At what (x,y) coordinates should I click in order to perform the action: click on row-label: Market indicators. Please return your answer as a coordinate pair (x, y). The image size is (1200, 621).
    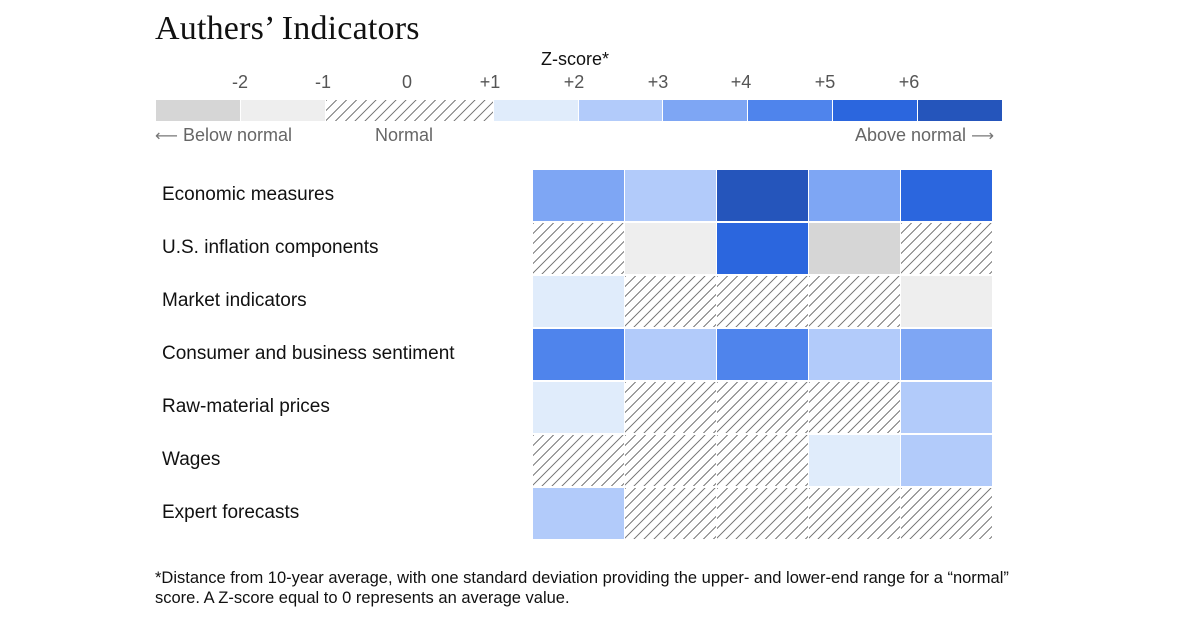
    Looking at the image, I should click on (234, 300).